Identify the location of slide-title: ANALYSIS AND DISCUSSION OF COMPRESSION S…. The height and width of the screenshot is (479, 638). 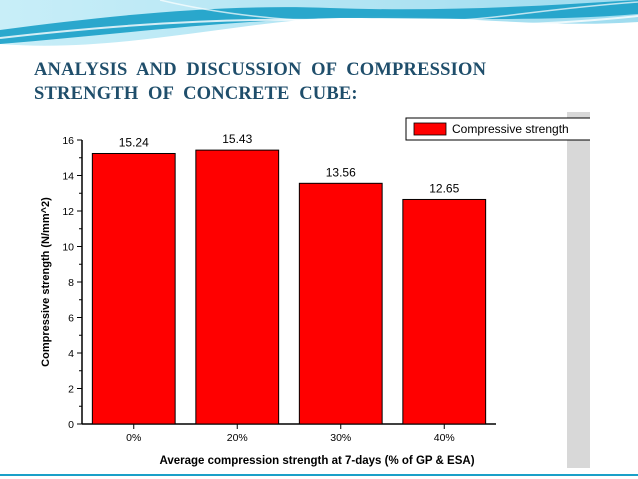
(324, 82).